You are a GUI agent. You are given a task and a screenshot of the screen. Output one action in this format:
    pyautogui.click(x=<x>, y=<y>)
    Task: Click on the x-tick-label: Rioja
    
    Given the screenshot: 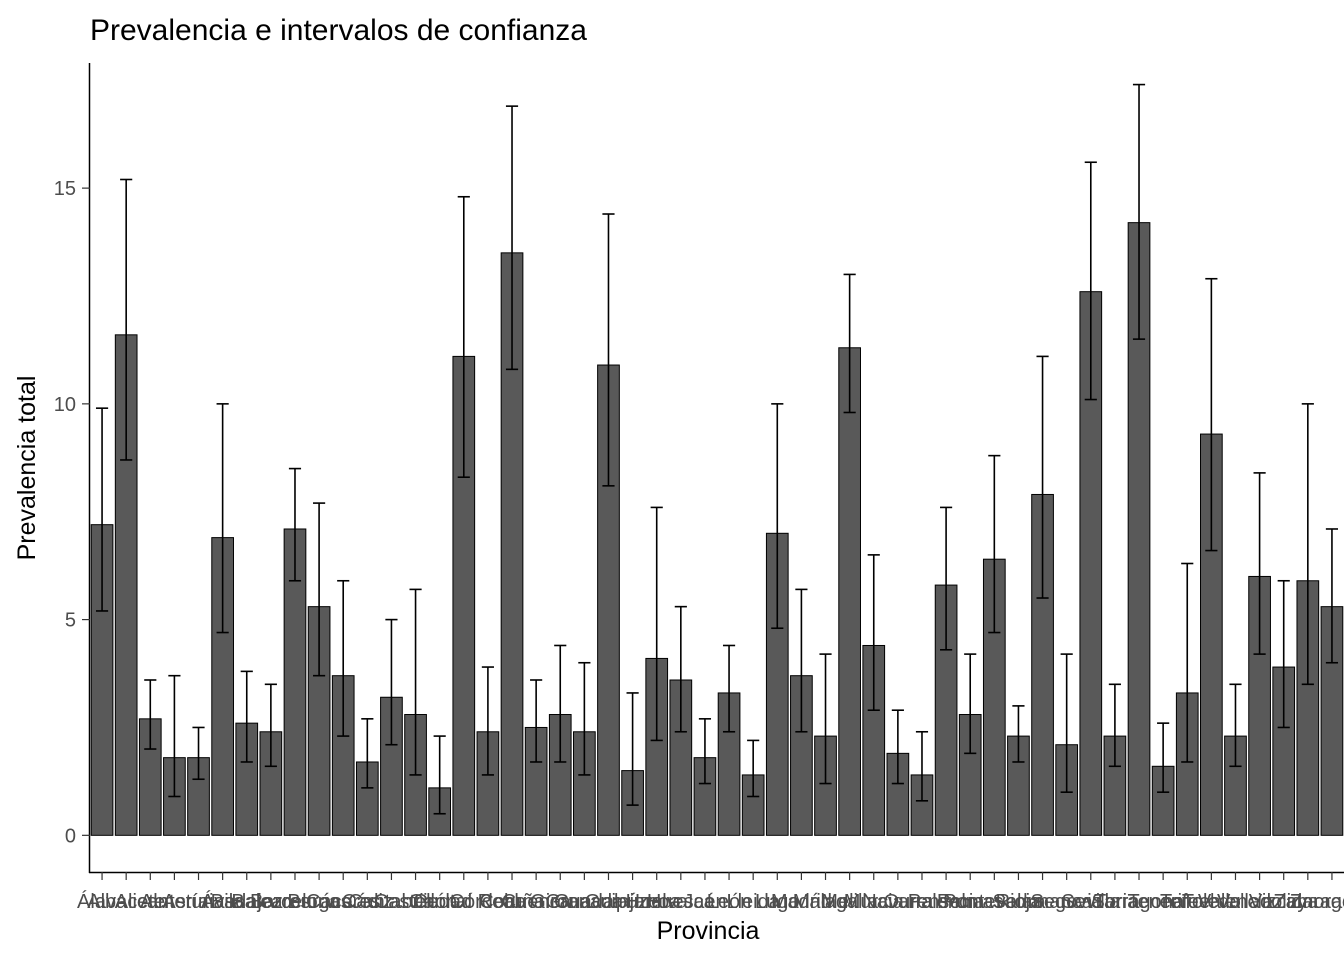 What is the action you would take?
    pyautogui.click(x=1019, y=902)
    